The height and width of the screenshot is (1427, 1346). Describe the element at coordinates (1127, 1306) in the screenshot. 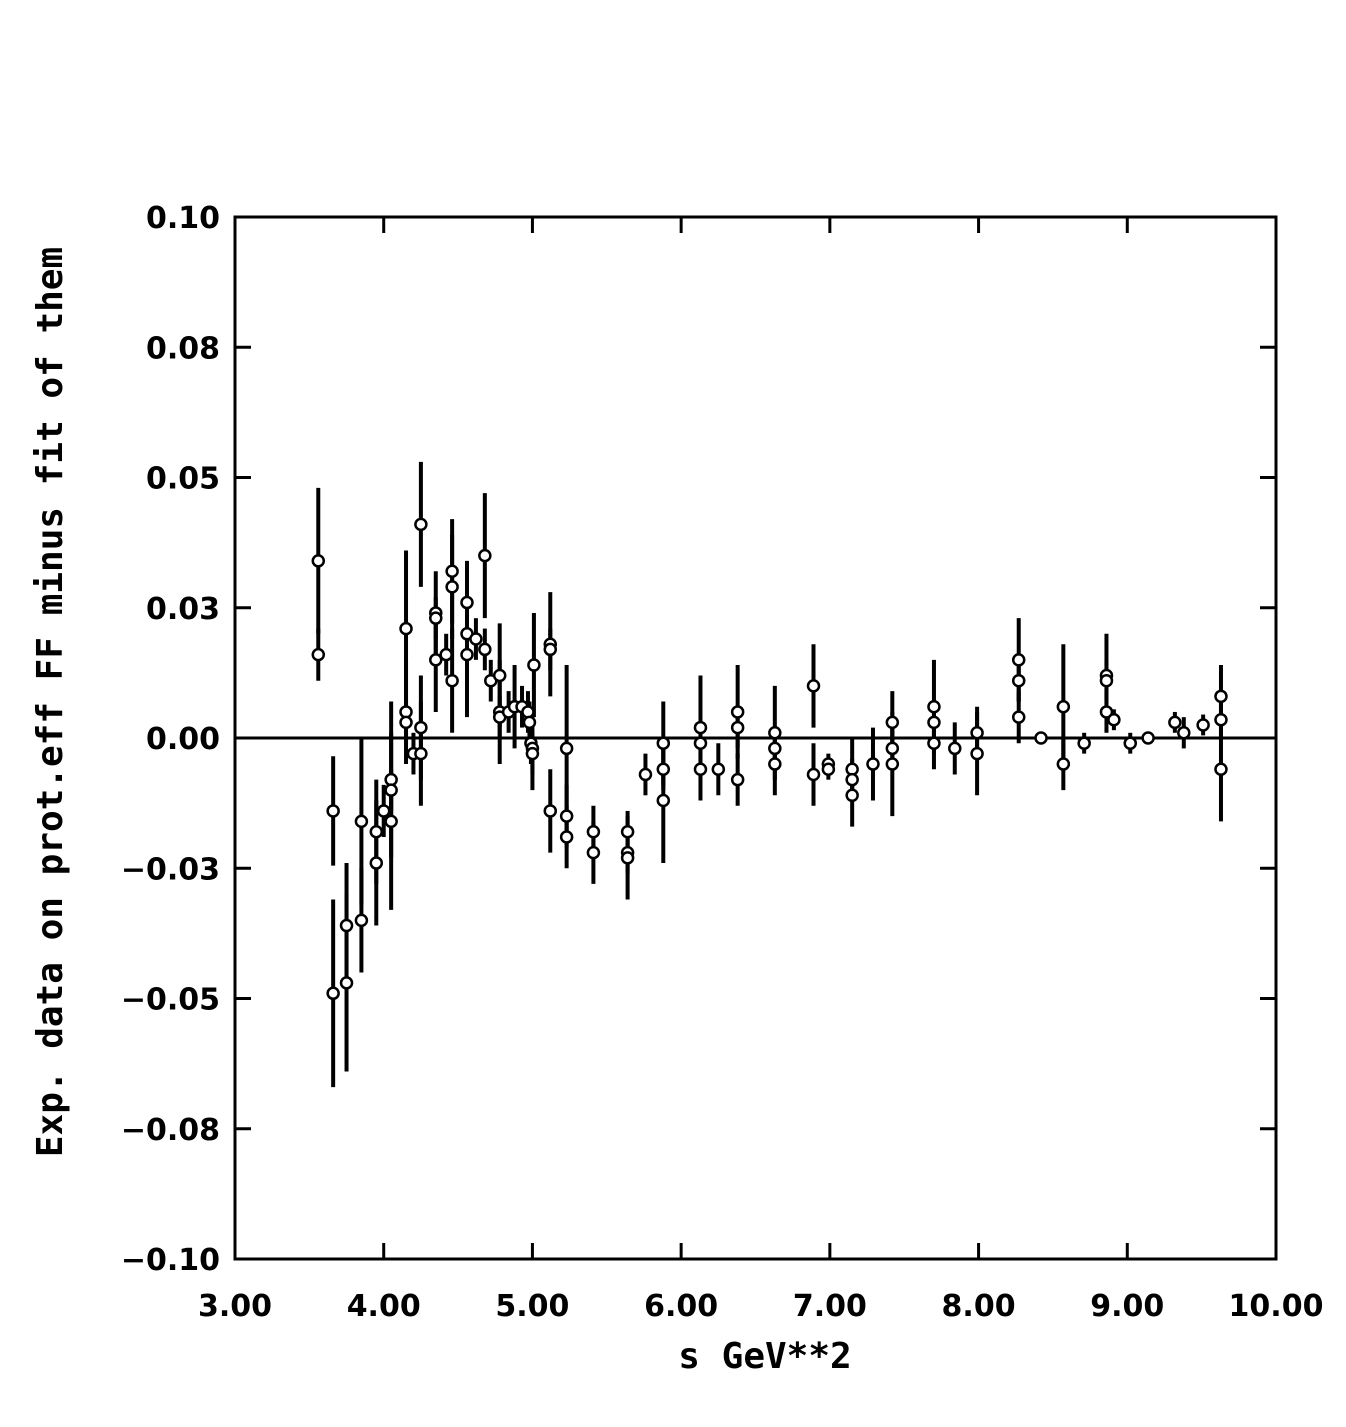

I see `x-tick-label: 9.00` at that location.